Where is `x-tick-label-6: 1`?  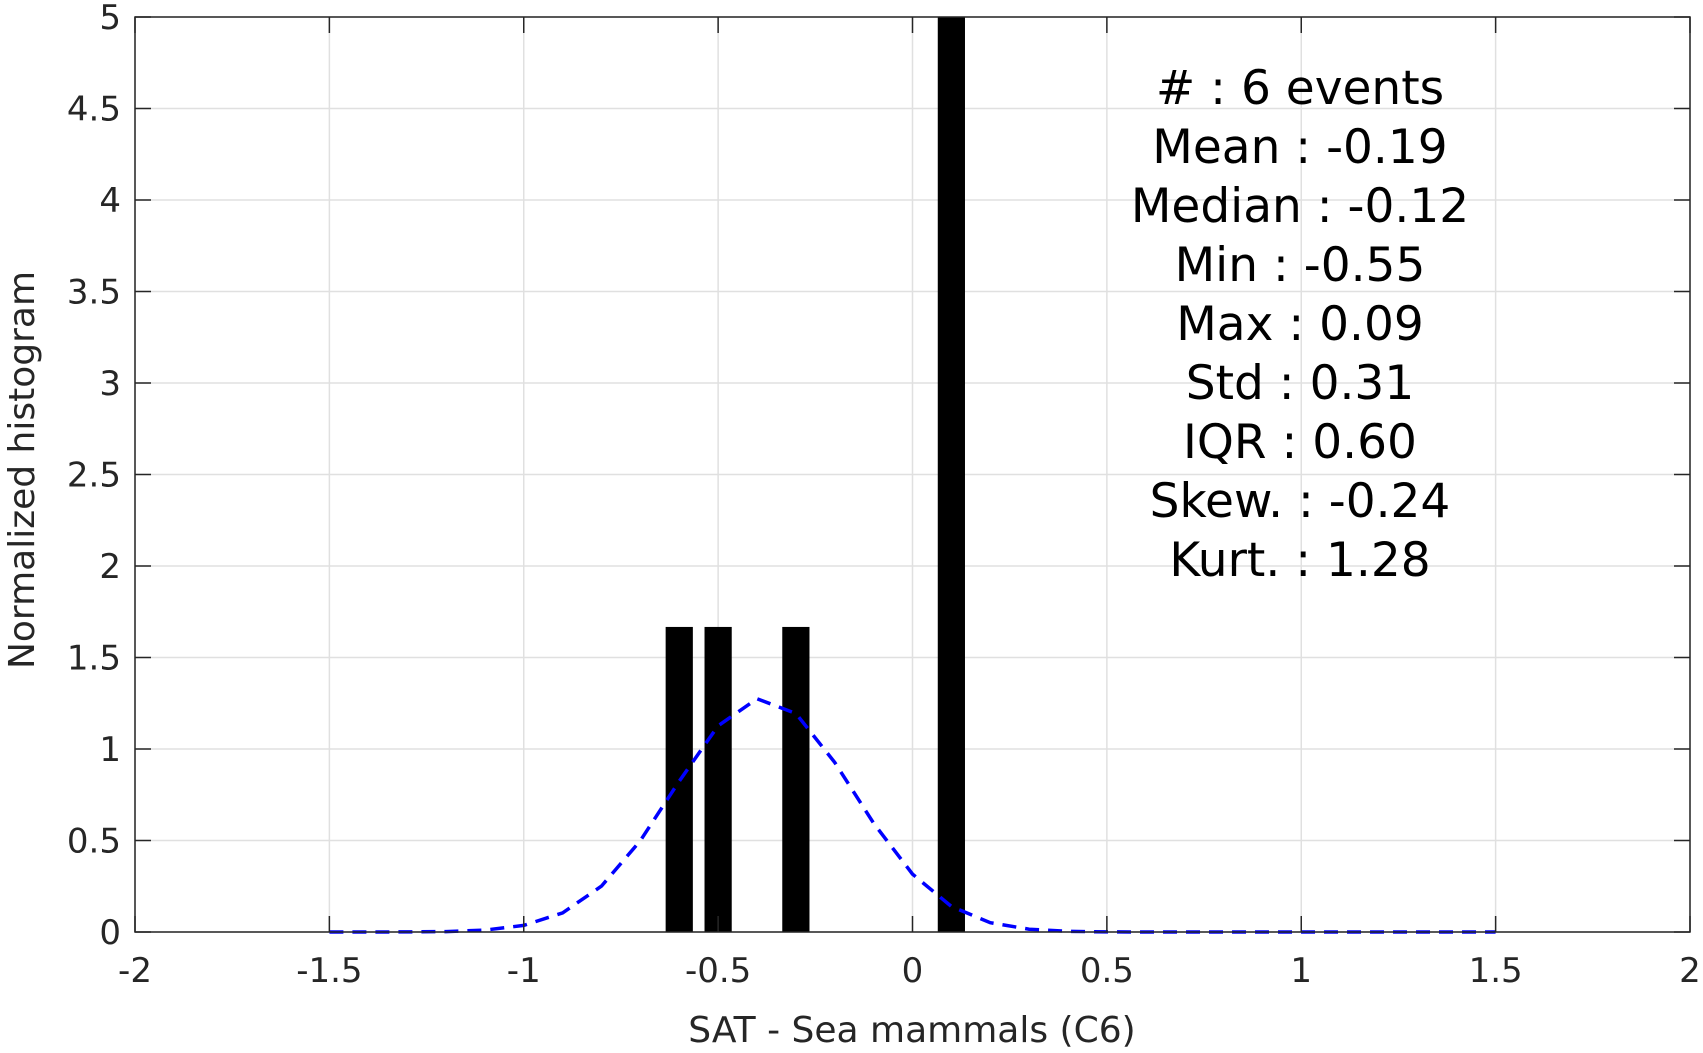
x-tick-label-6: 1 is located at coordinates (1301, 971).